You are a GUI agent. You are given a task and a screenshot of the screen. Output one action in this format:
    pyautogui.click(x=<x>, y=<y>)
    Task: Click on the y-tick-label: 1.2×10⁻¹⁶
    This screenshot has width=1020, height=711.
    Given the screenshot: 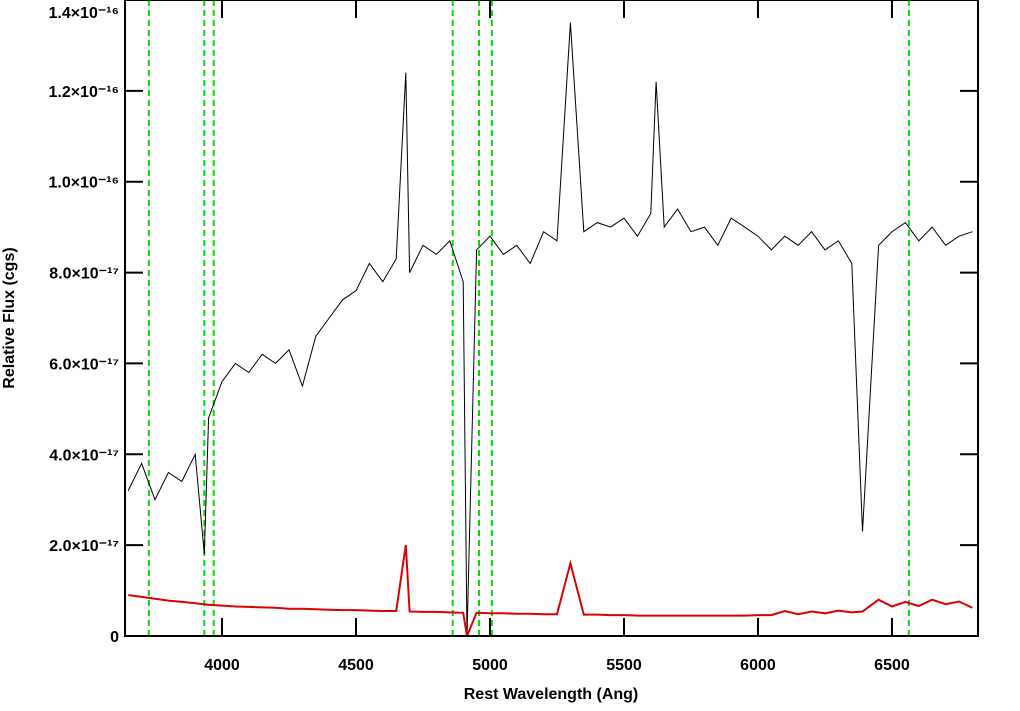 What is the action you would take?
    pyautogui.click(x=83, y=92)
    